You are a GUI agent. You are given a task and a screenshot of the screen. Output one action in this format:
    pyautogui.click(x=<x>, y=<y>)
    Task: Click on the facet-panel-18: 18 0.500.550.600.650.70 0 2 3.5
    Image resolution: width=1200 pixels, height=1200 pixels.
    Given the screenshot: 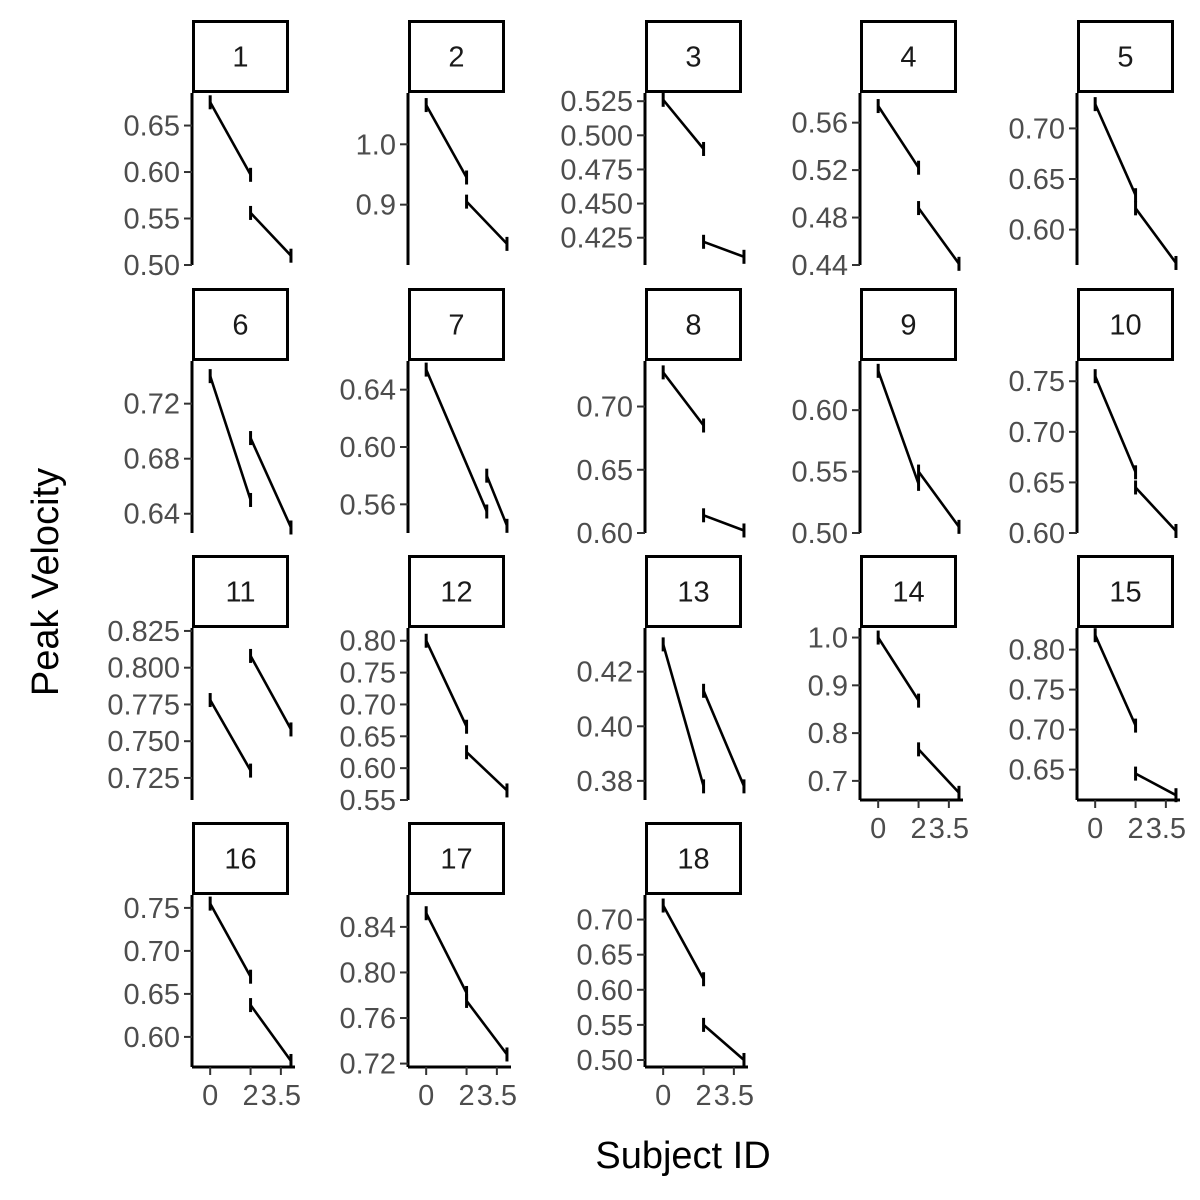 What is the action you would take?
    pyautogui.click(x=665, y=967)
    